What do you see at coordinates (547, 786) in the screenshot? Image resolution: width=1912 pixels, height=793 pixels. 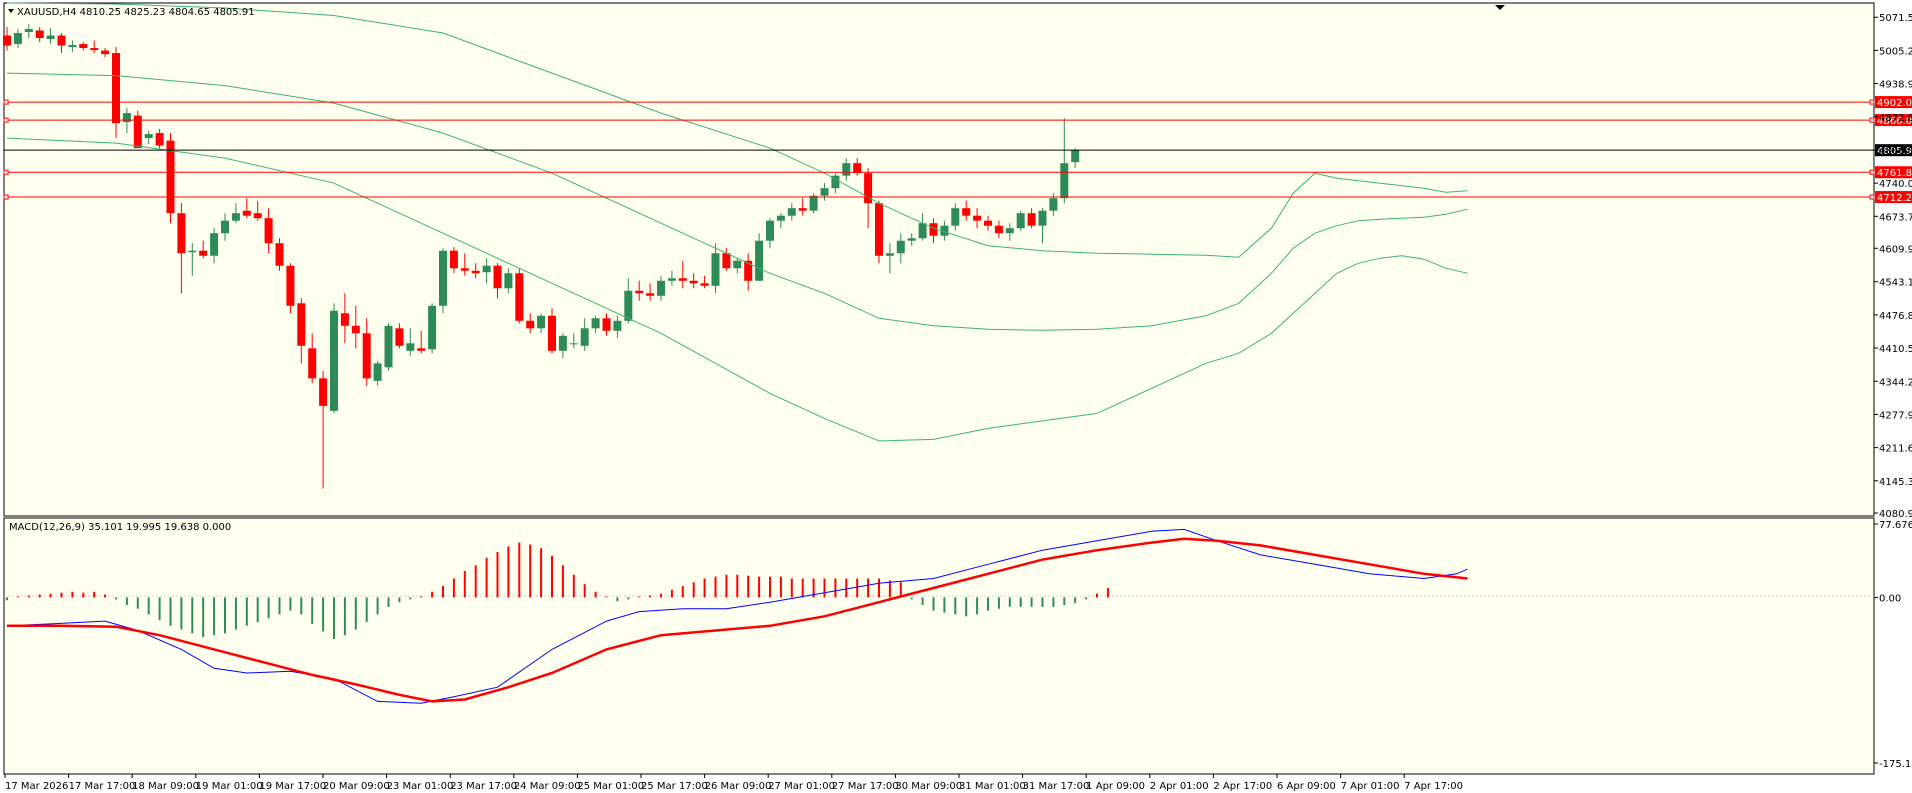 I see `time-tick-label: 24 Mar 09:00` at bounding box center [547, 786].